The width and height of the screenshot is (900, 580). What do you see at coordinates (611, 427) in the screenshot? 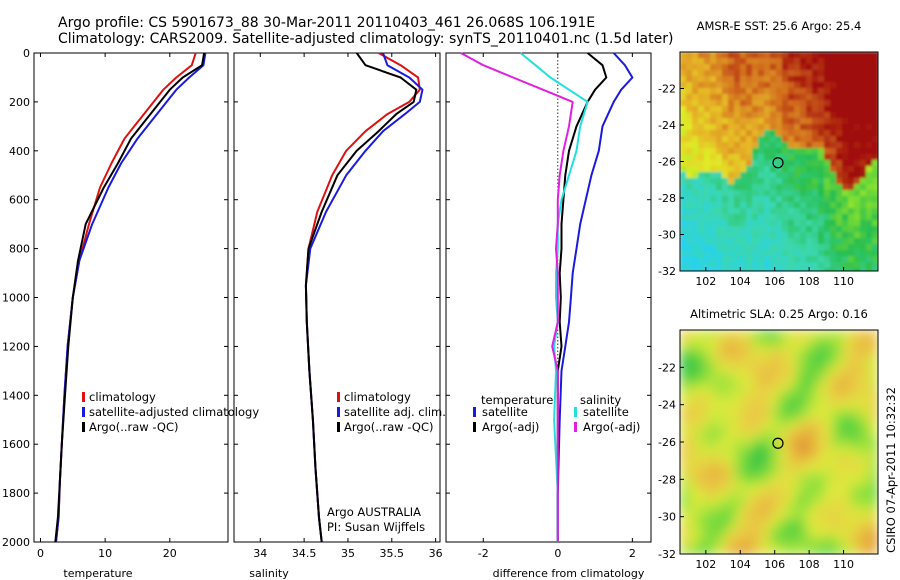
I see `legend-entry: Argo(-adj)` at bounding box center [611, 427].